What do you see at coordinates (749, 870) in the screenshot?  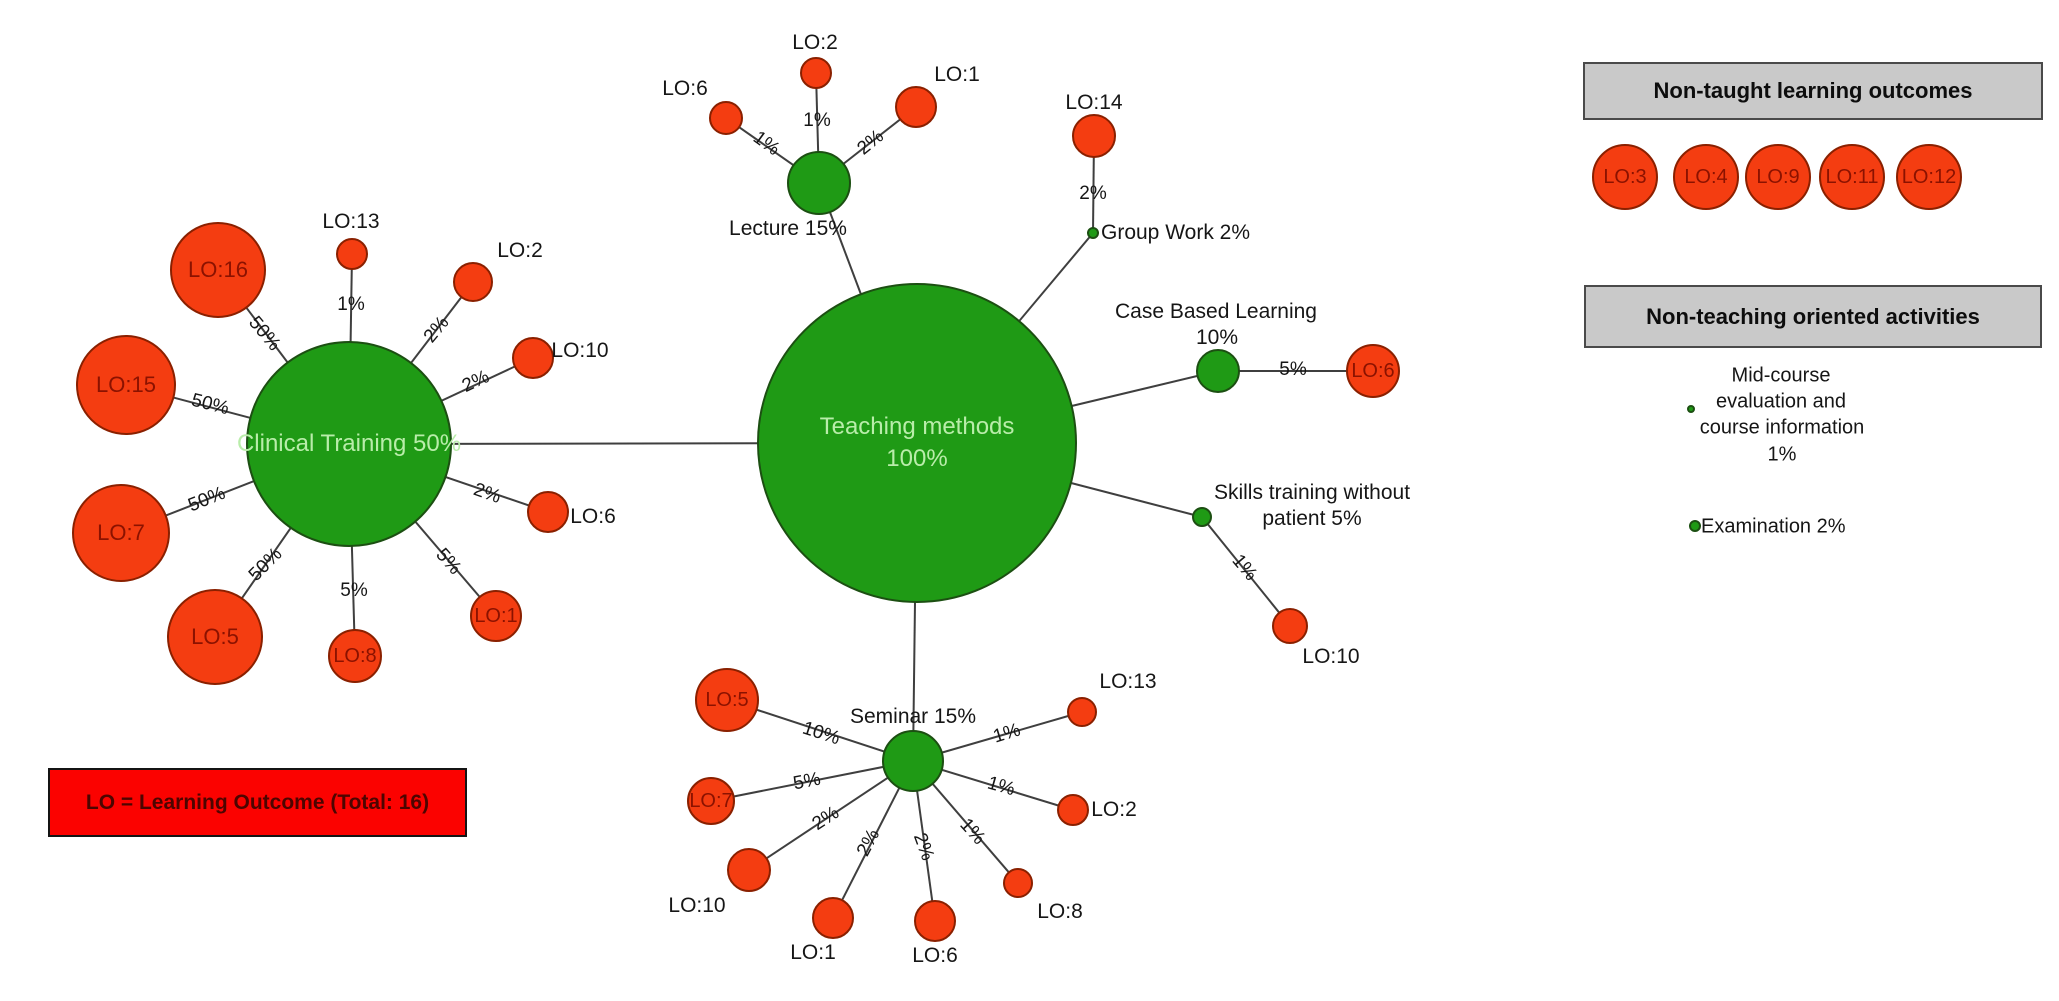 I see `node-seminar-lo10` at bounding box center [749, 870].